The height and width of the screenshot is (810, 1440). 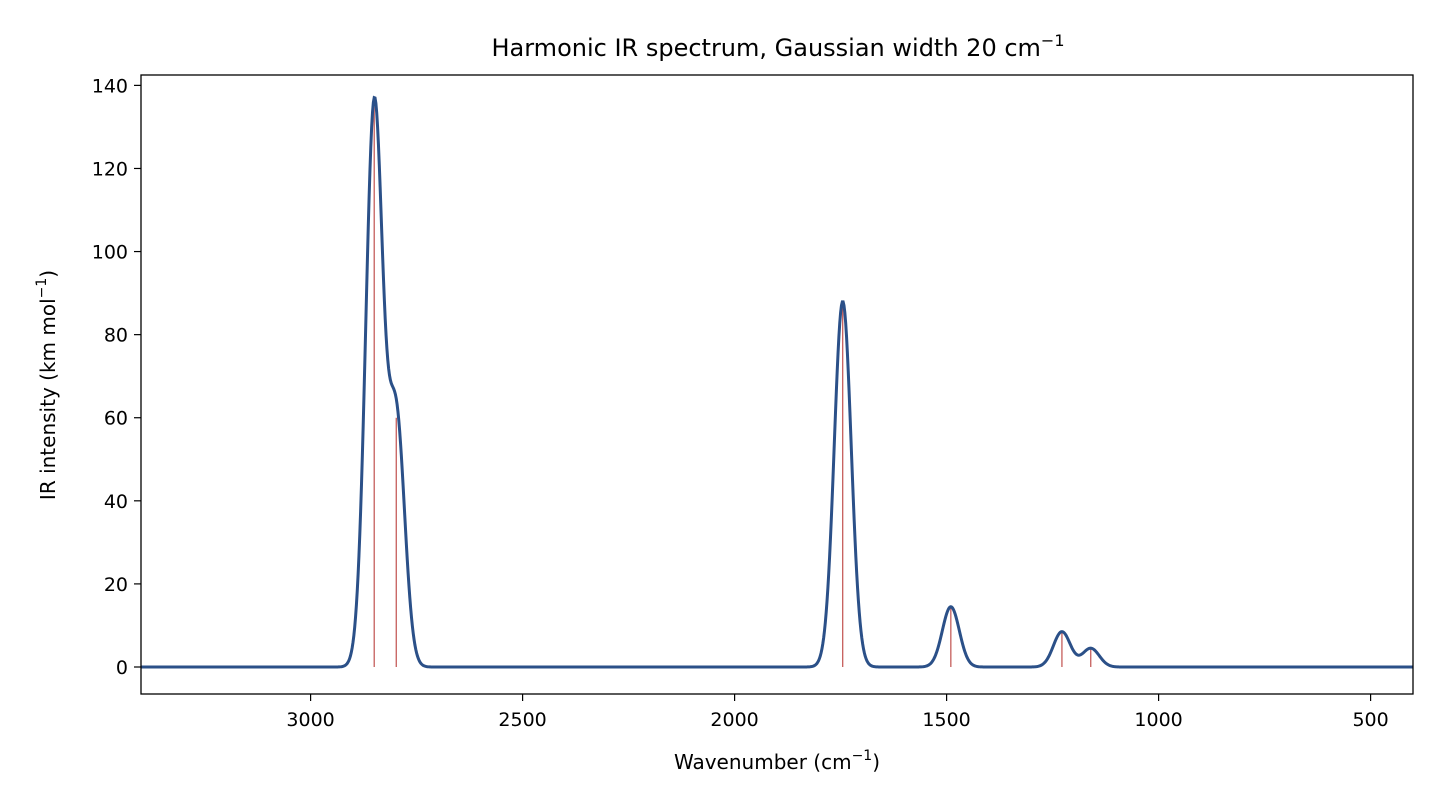 I want to click on y-axis-ticks: 0 20 40 60 80 100 120 140, so click(x=116, y=377).